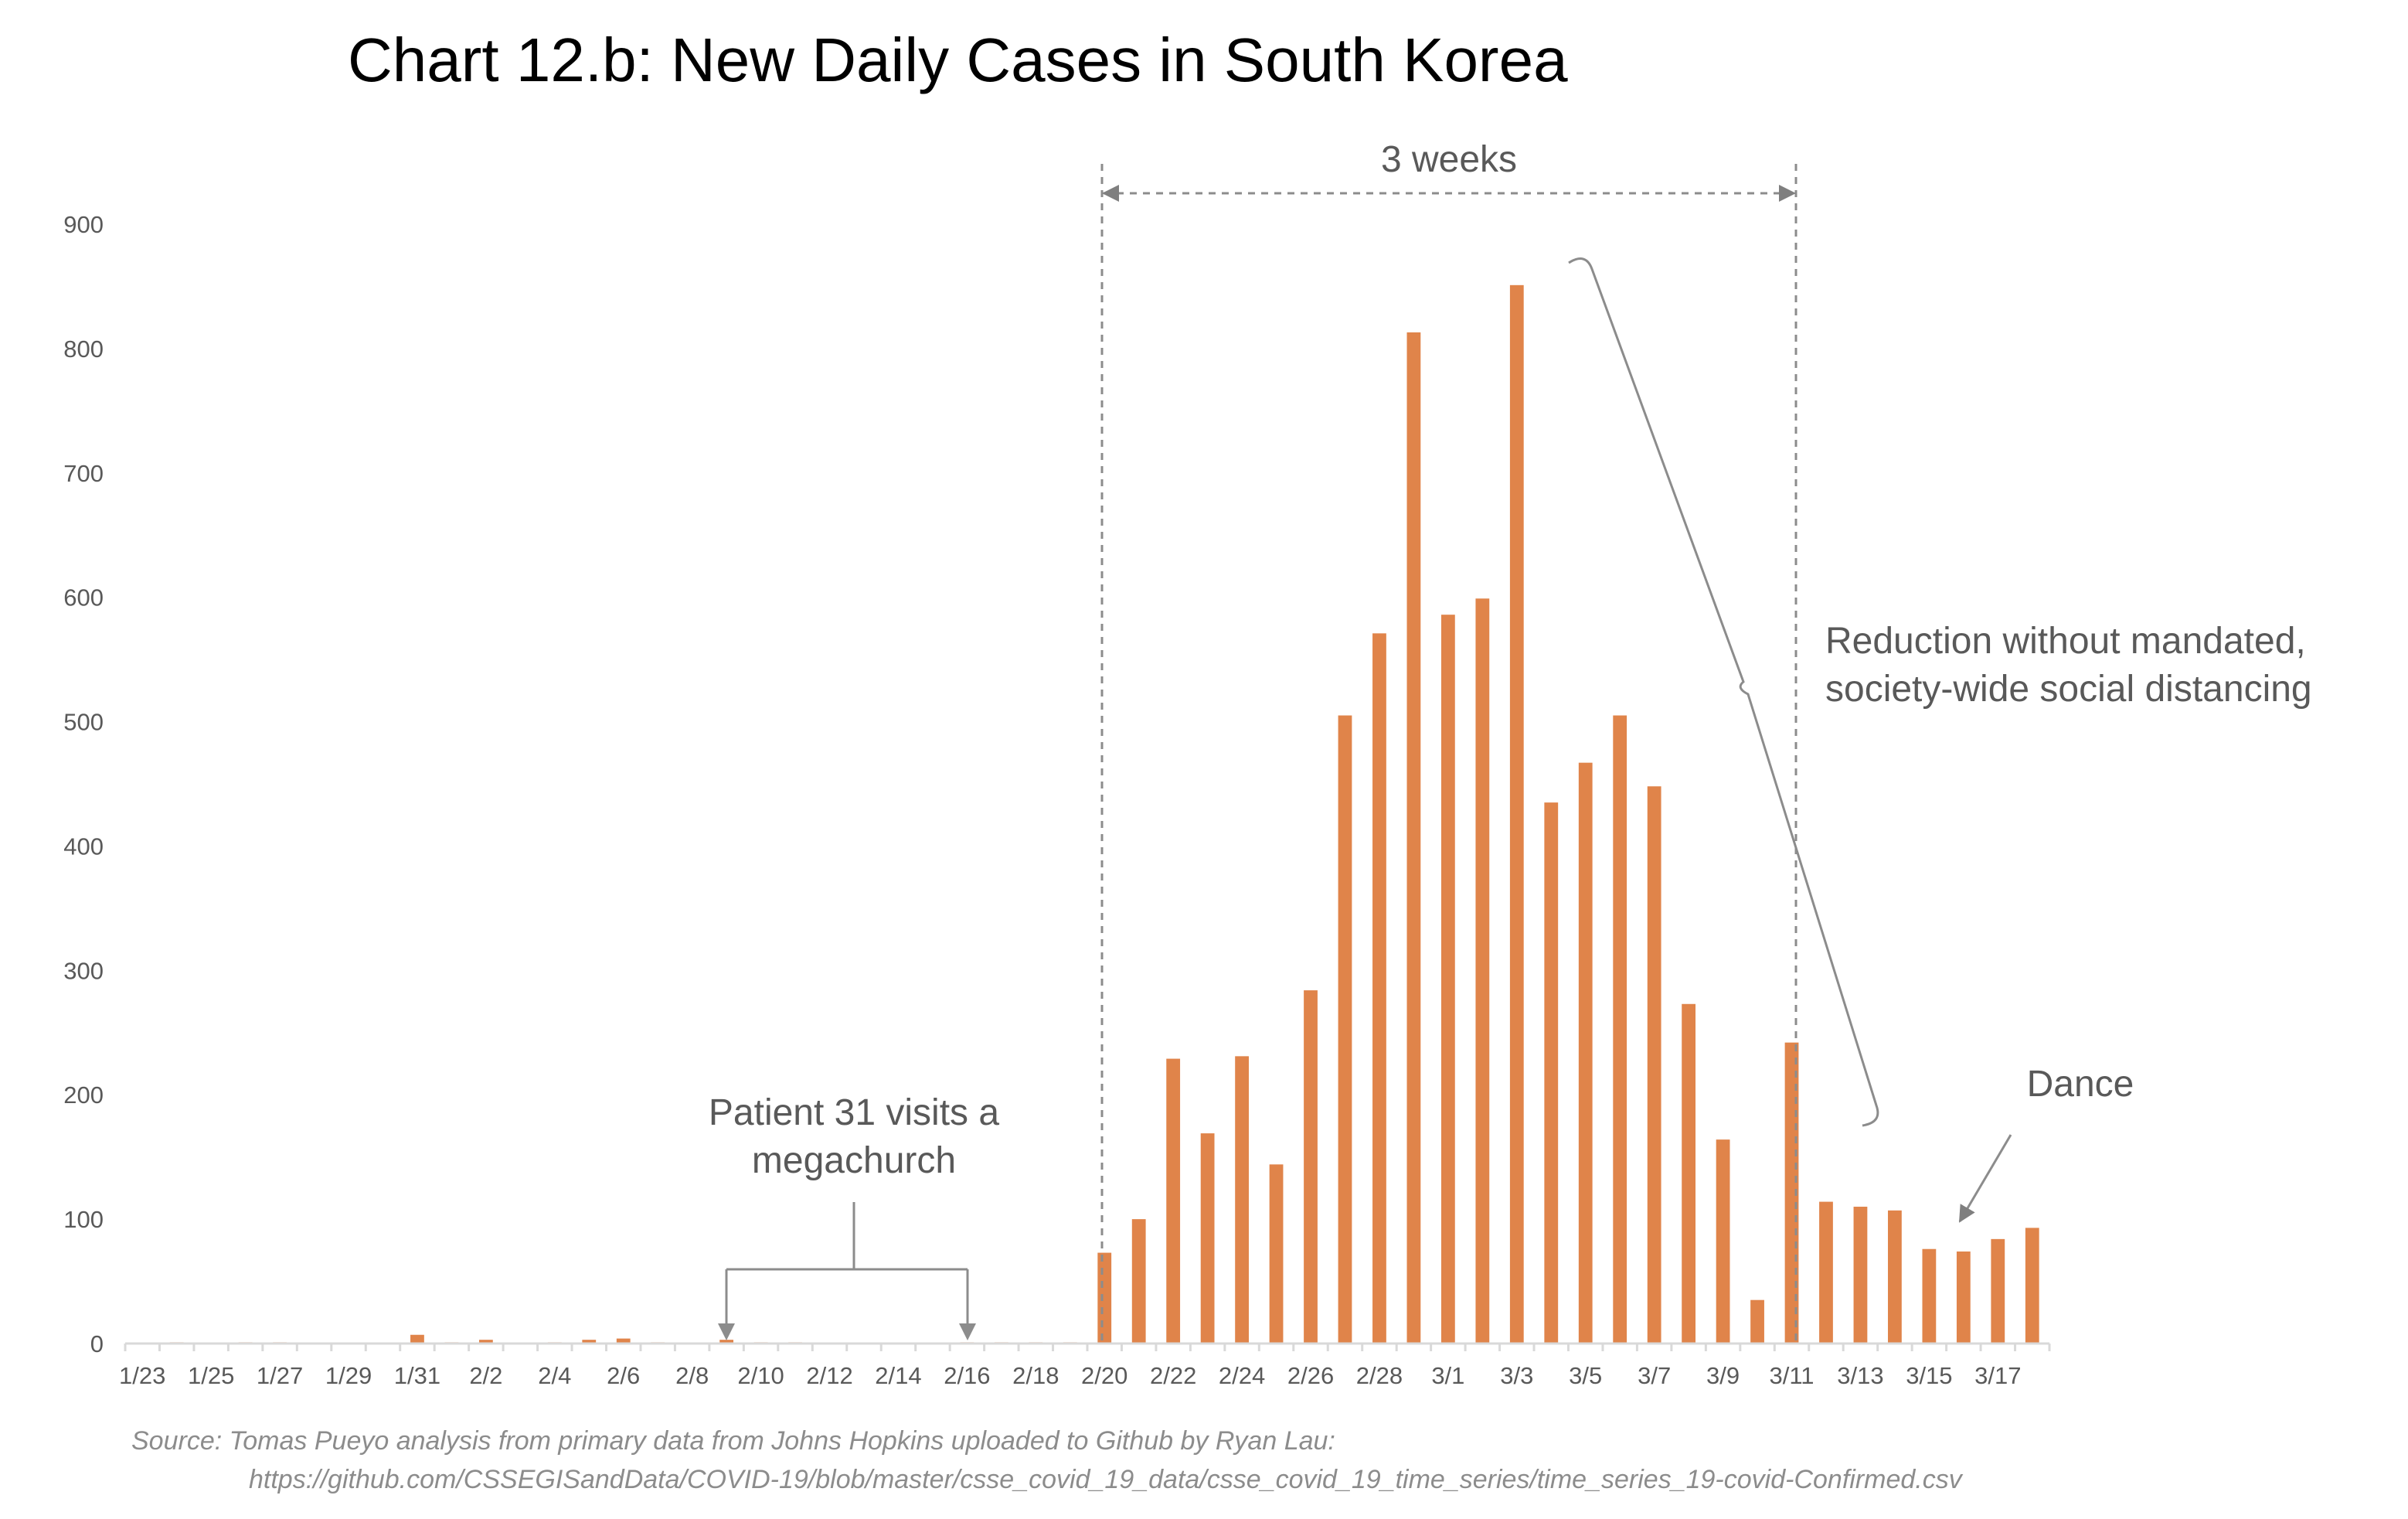 The width and height of the screenshot is (2408, 1519). I want to click on x-tick-label: 3/1, so click(1447, 1375).